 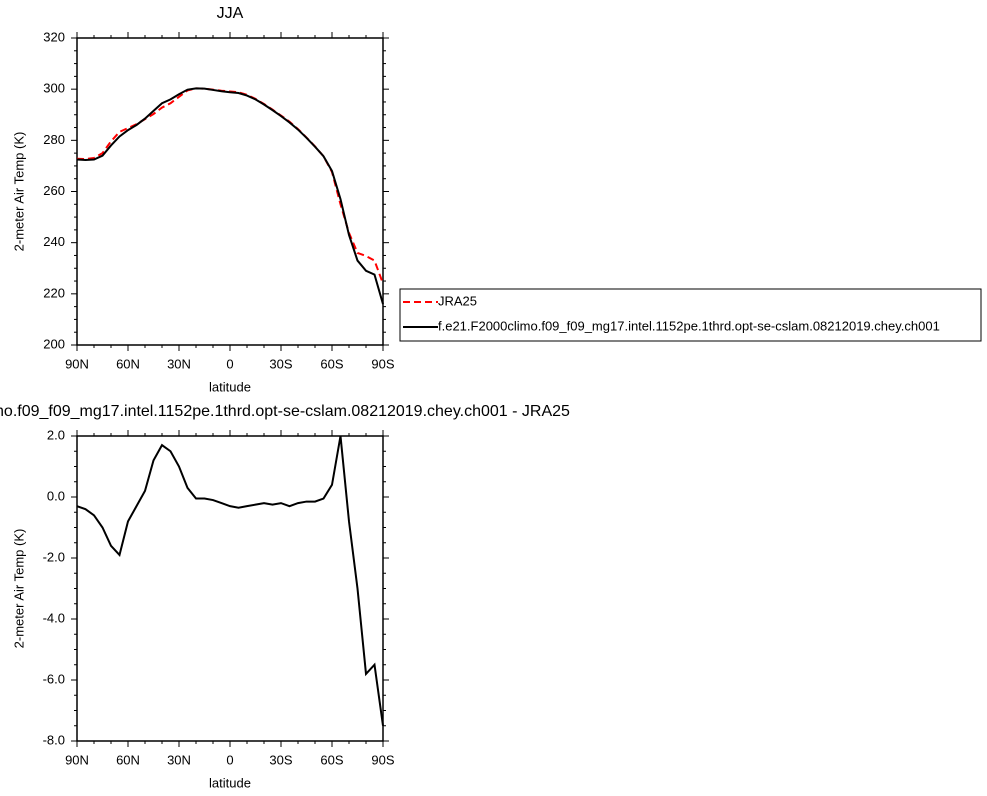 I want to click on y-tick-label: -4.0, so click(x=54, y=617).